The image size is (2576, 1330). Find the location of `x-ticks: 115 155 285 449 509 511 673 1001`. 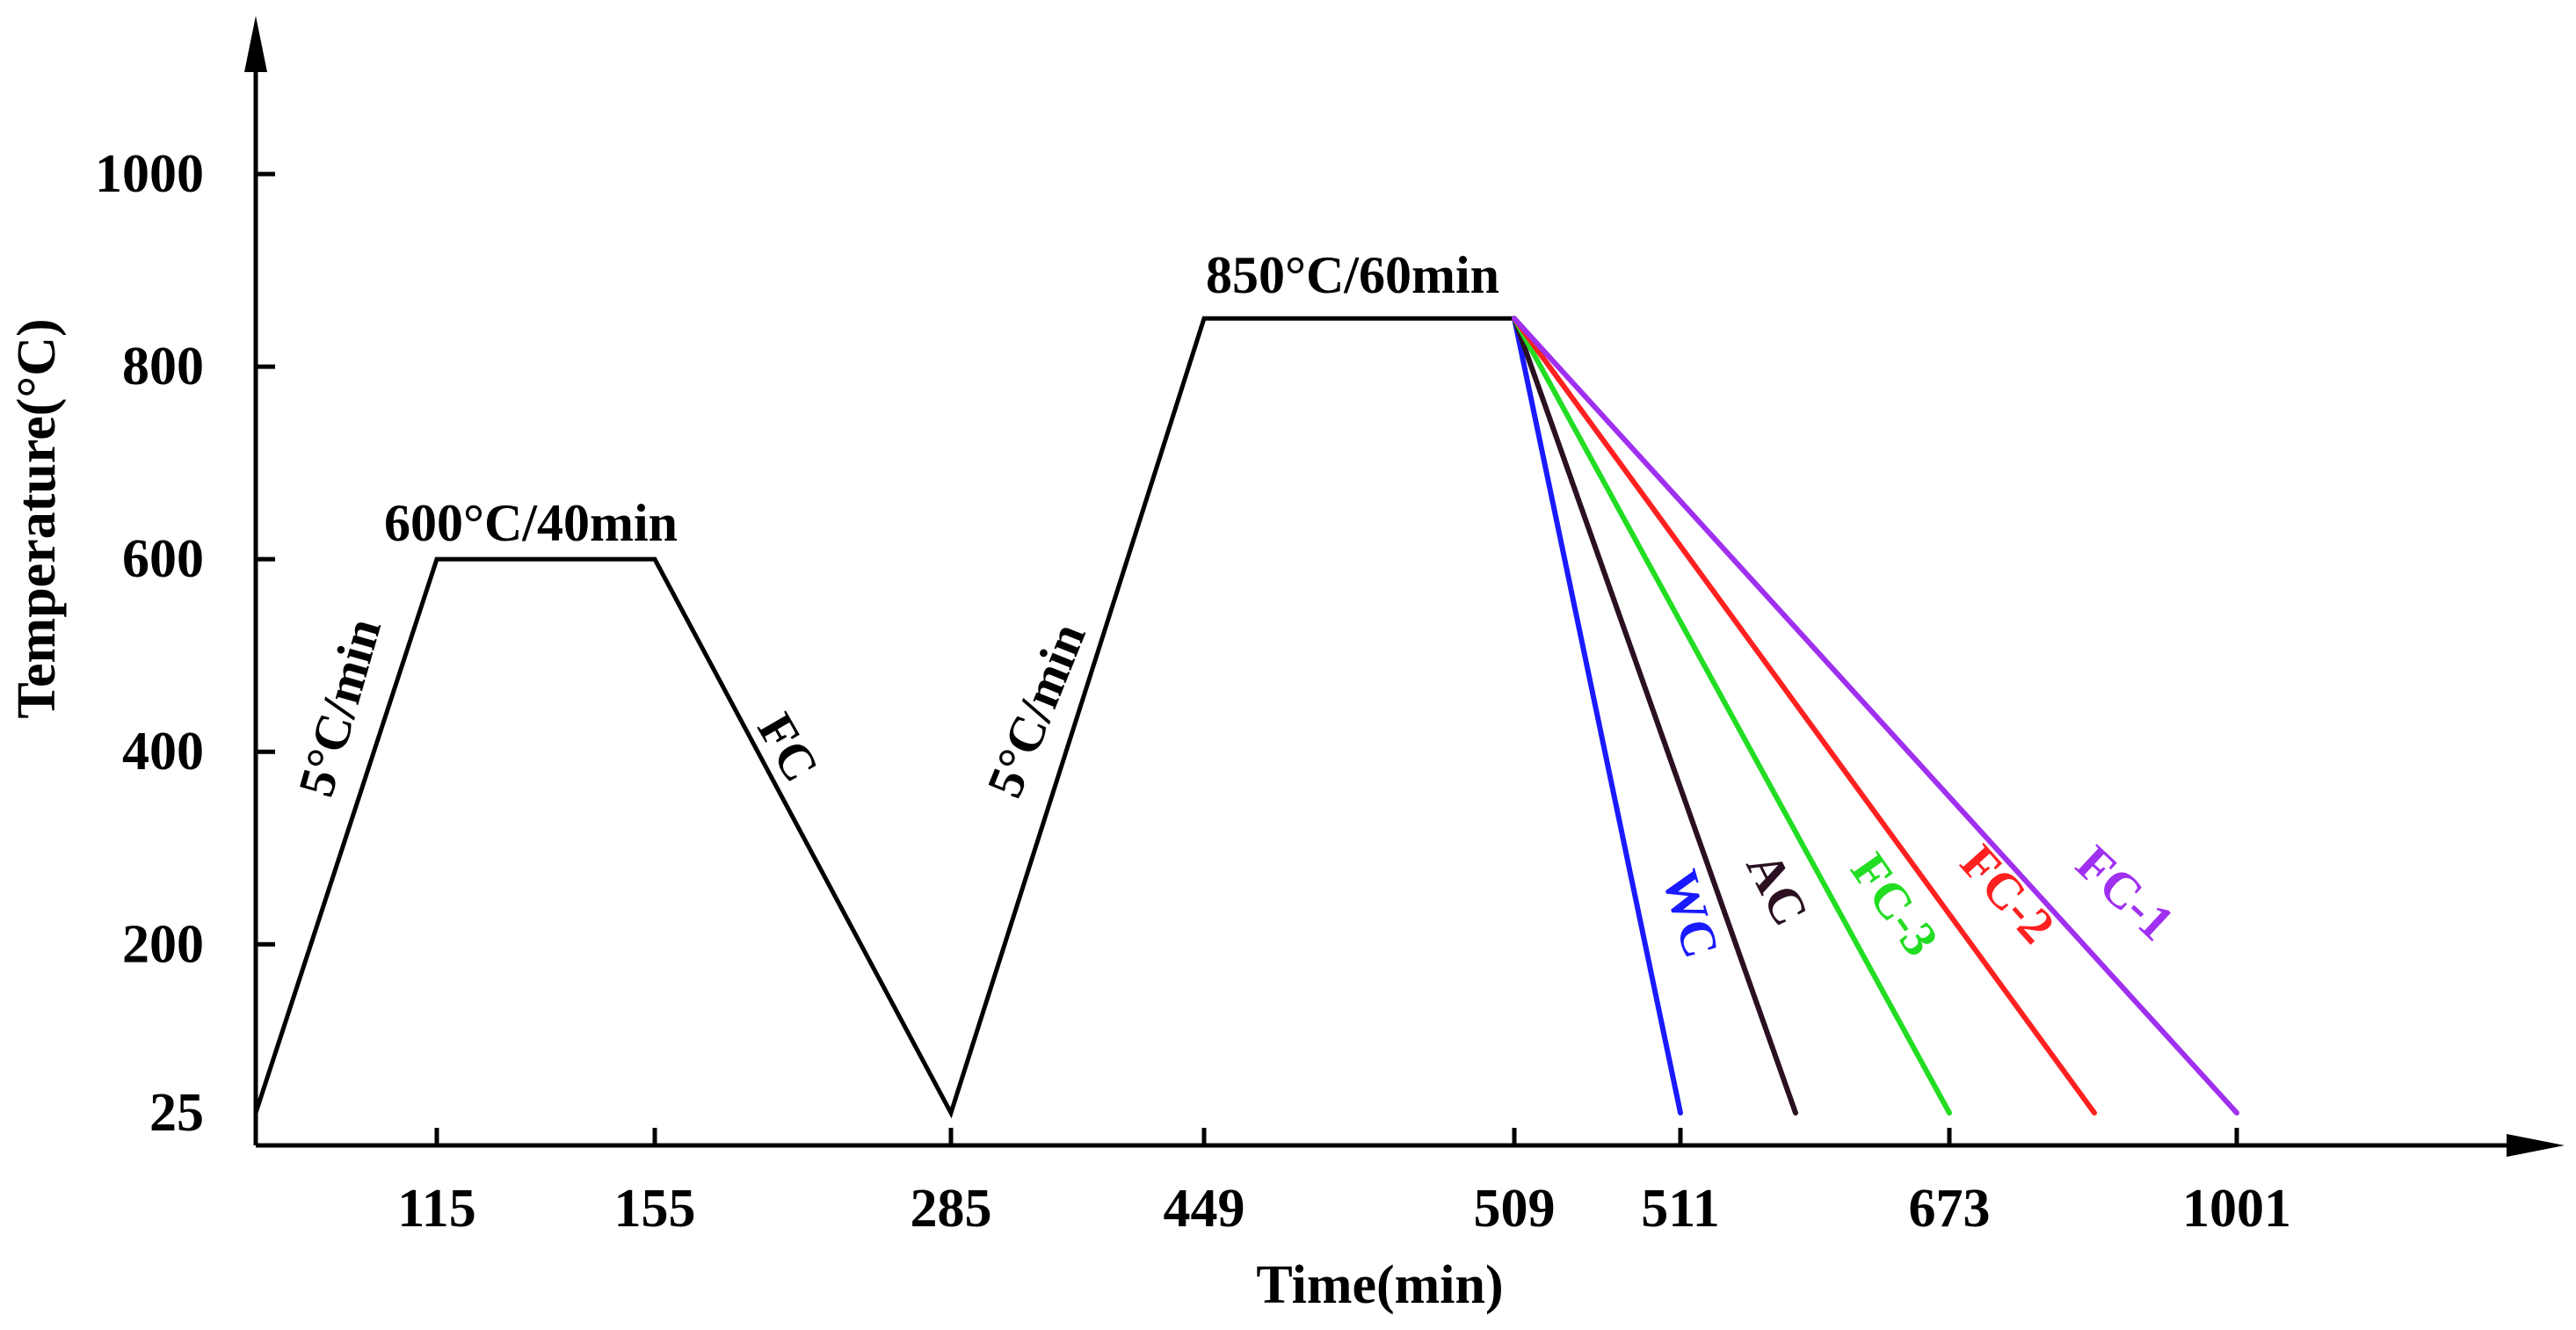

x-ticks: 115 155 285 449 509 511 673 1001 is located at coordinates (1344, 1183).